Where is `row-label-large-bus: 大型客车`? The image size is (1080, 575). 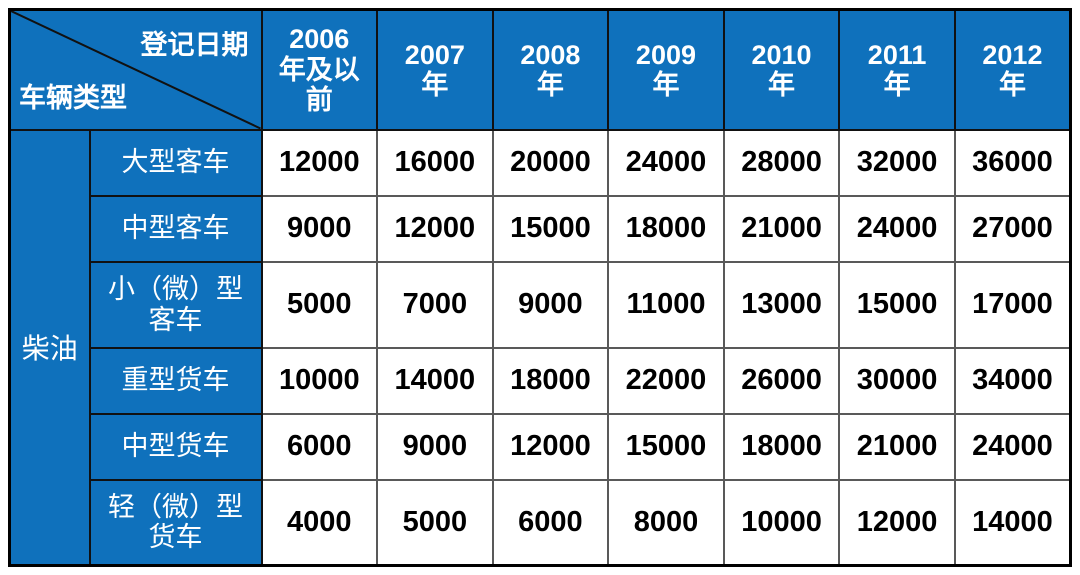
row-label-large-bus: 大型客车 is located at coordinates (175, 162).